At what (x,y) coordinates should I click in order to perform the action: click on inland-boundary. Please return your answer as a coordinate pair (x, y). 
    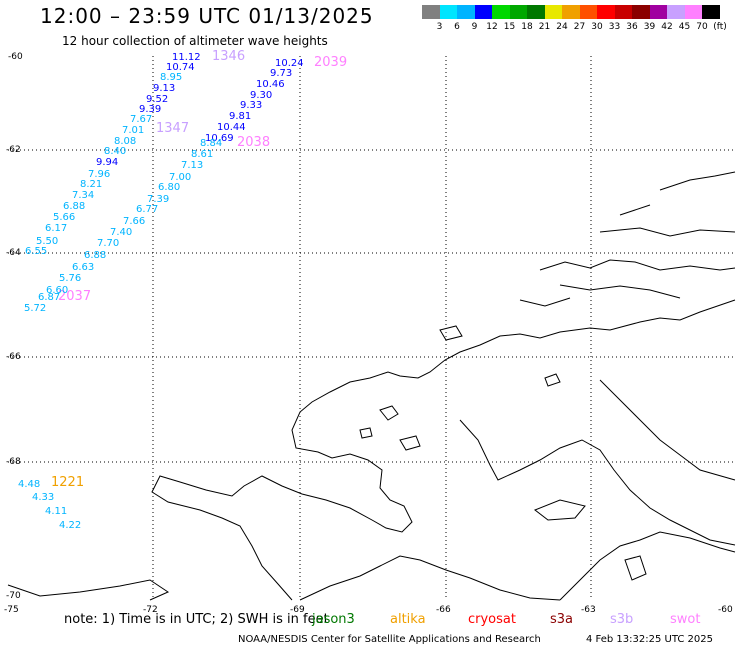
    Looking at the image, I should click on (597, 482).